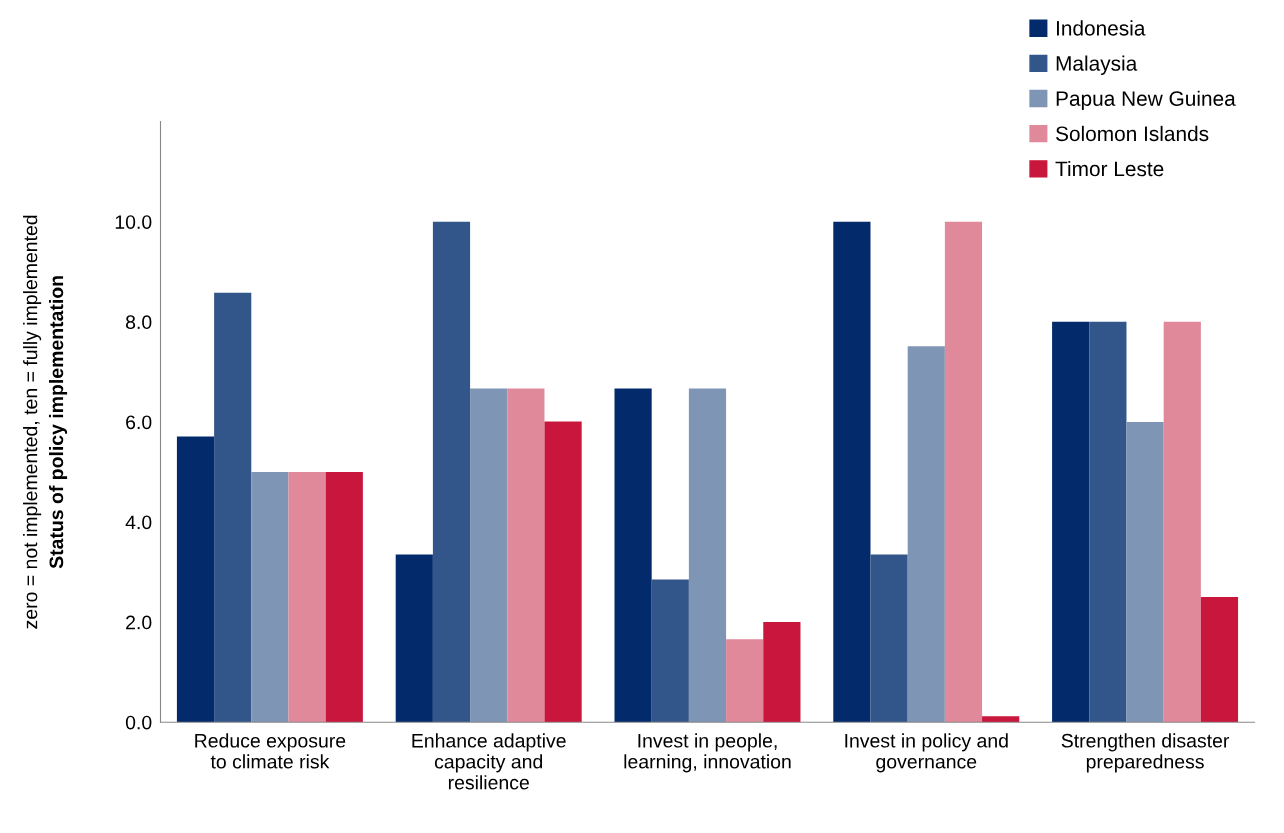 The height and width of the screenshot is (833, 1284). Describe the element at coordinates (1146, 100) in the screenshot. I see `legend-label: Papua New Guinea` at that location.